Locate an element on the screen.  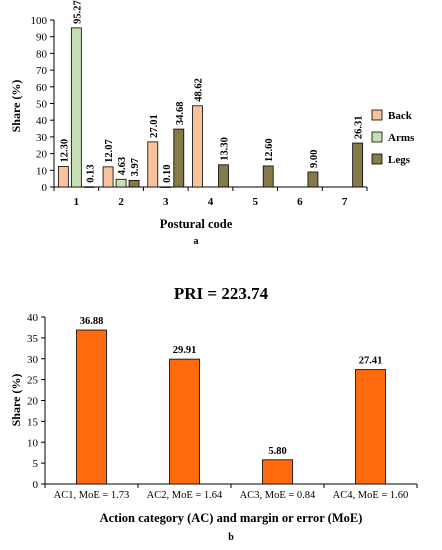
chart-a-x-tick-label: 2 is located at coordinates (121, 202).